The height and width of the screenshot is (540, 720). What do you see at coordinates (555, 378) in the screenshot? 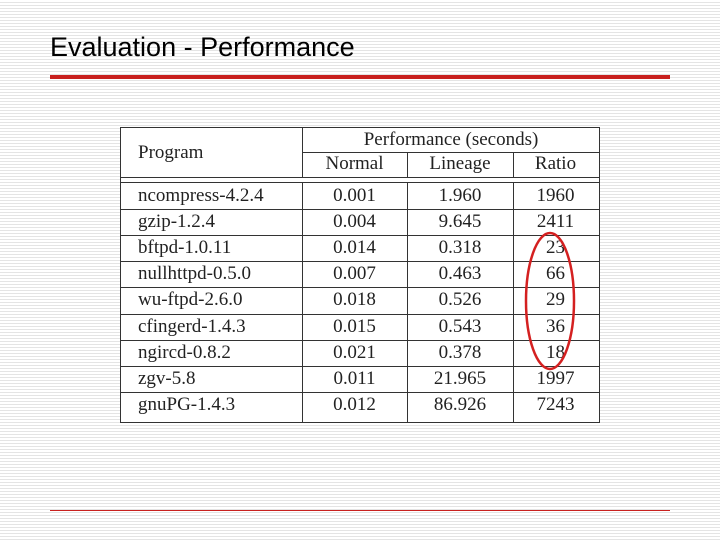
I see `value-cell: 1997` at bounding box center [555, 378].